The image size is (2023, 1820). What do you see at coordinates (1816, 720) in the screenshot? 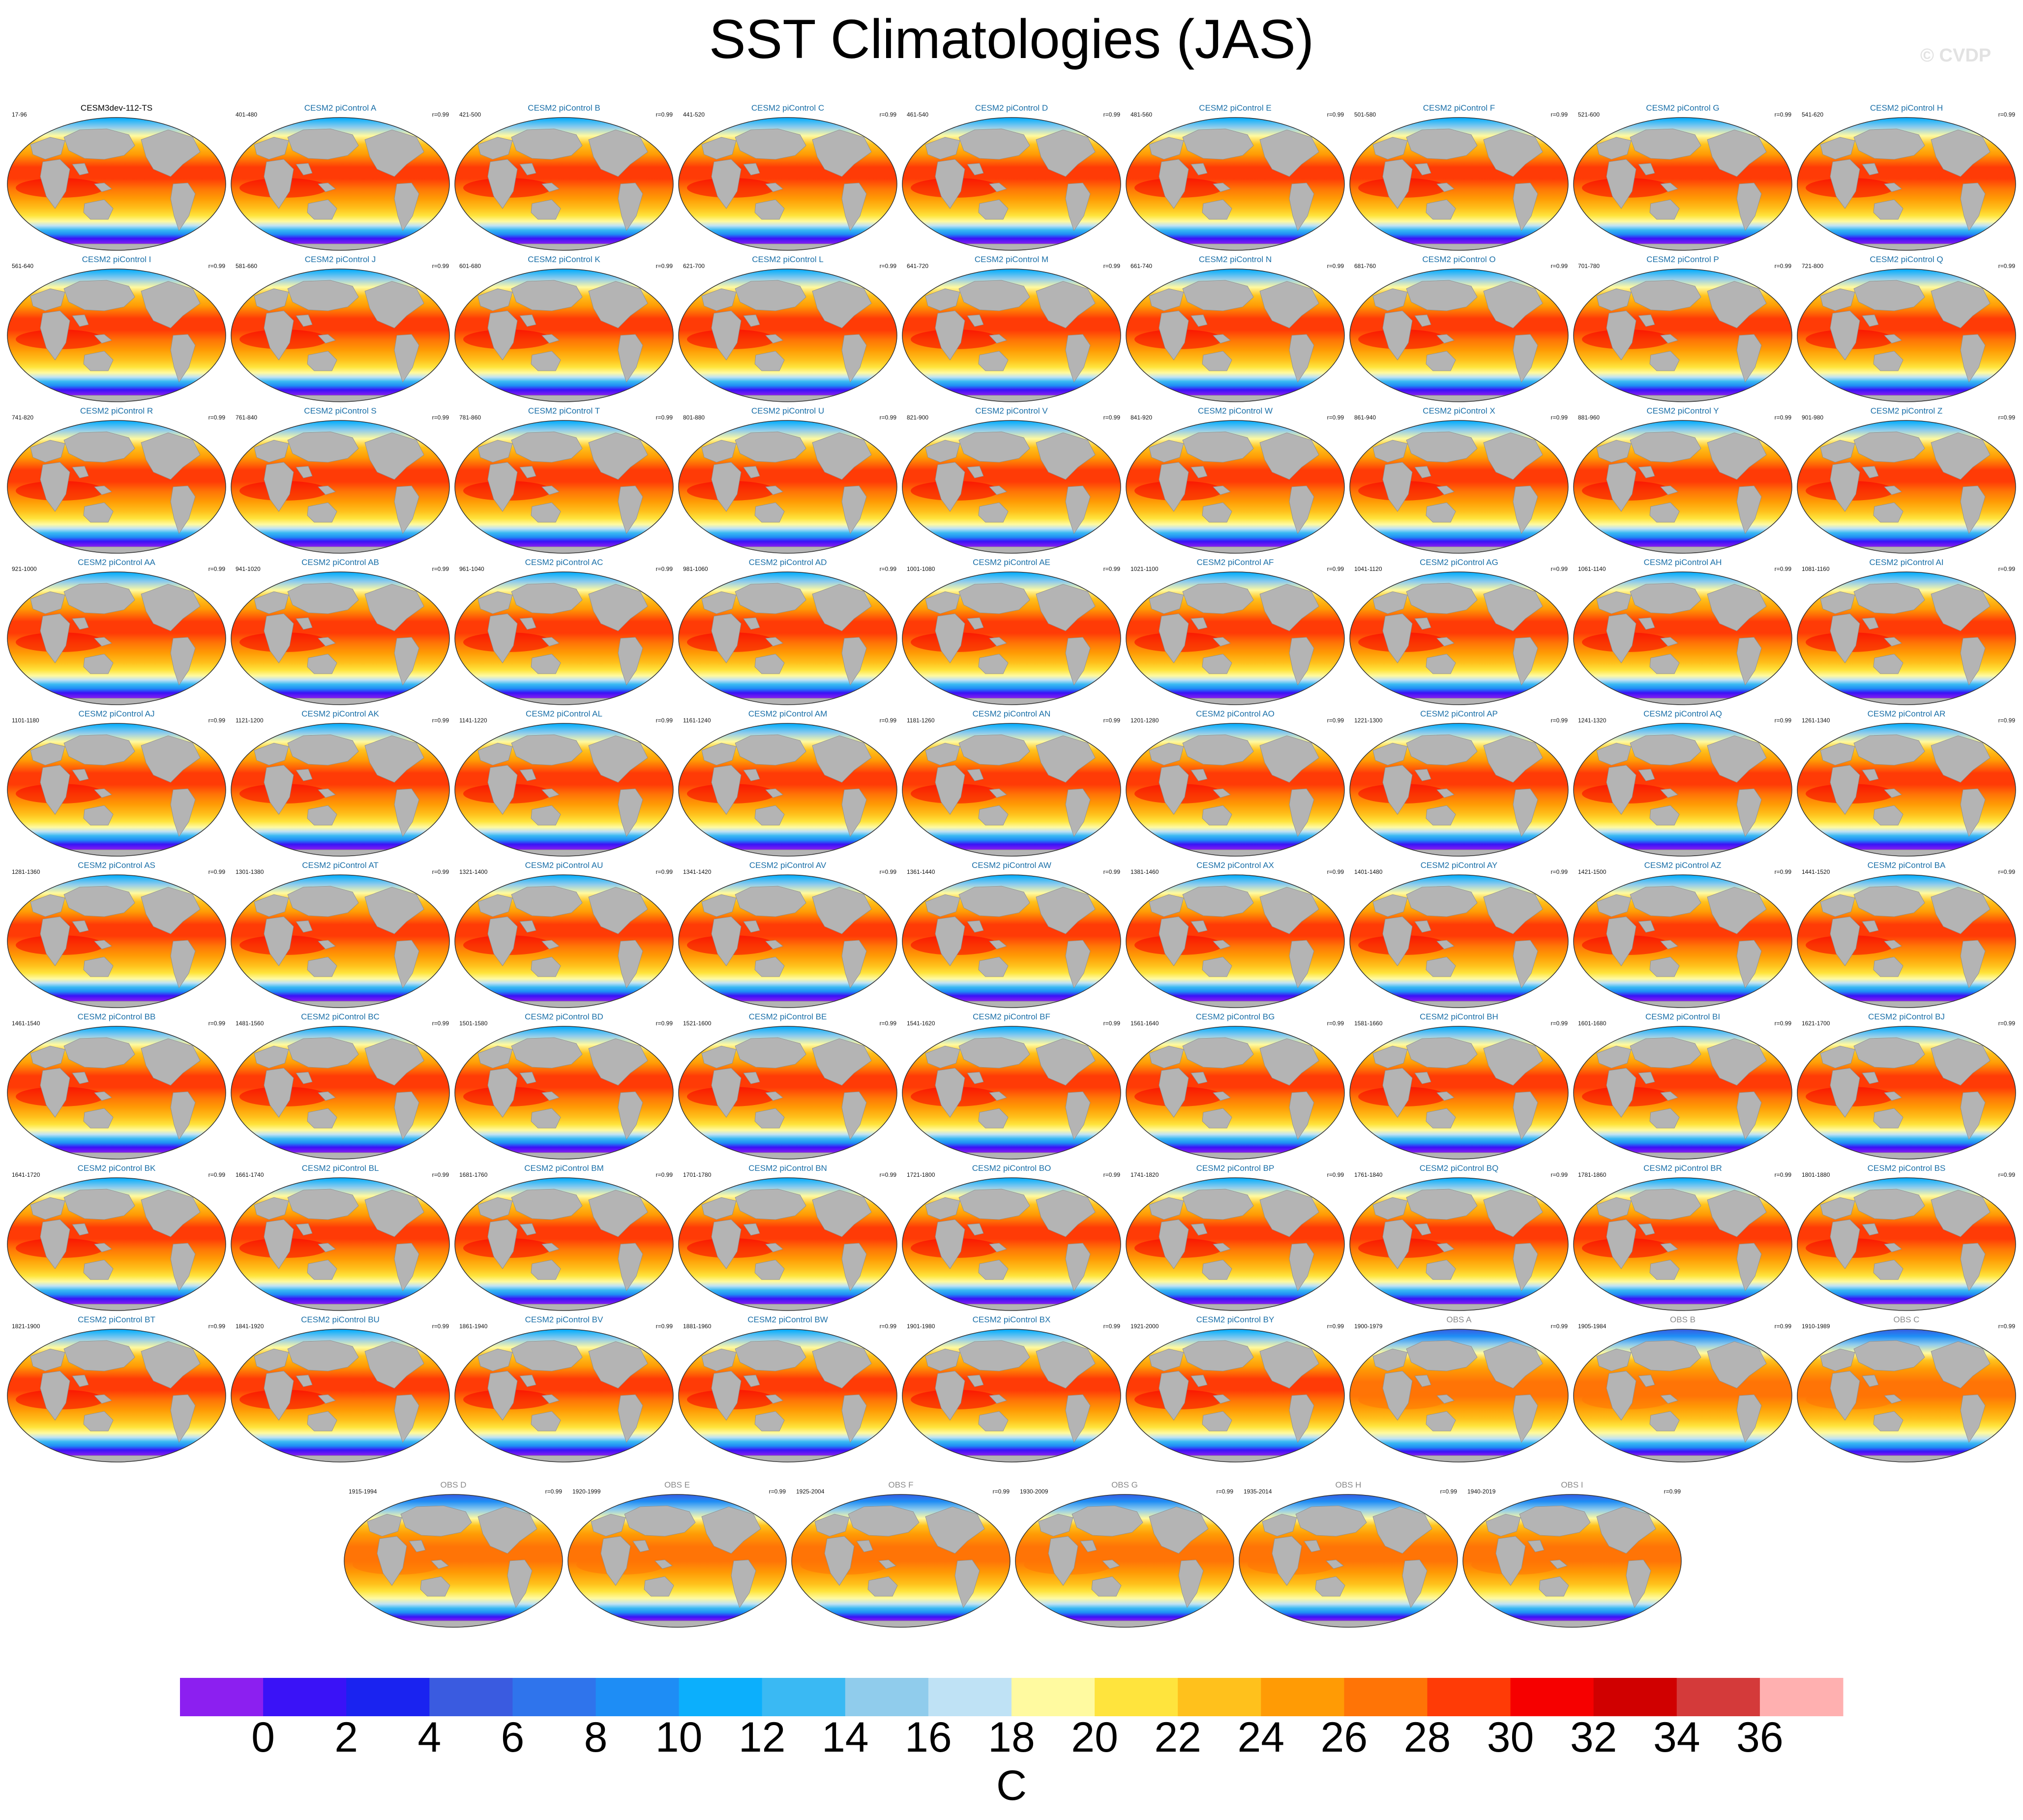
I see `panel-years: 1261-1340` at bounding box center [1816, 720].